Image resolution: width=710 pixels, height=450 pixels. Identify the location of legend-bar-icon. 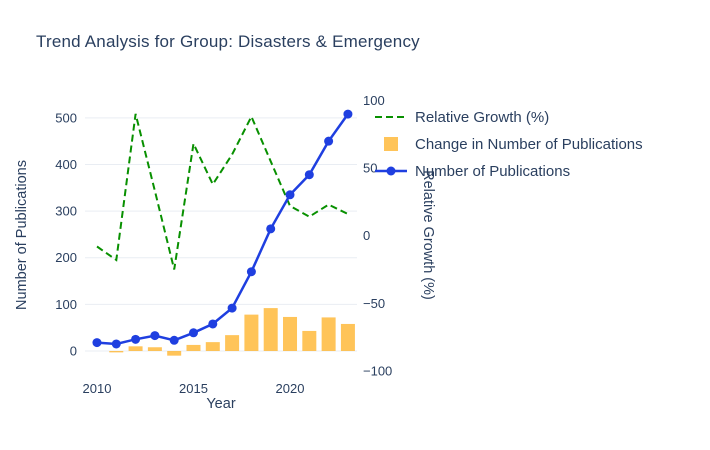
(391, 144).